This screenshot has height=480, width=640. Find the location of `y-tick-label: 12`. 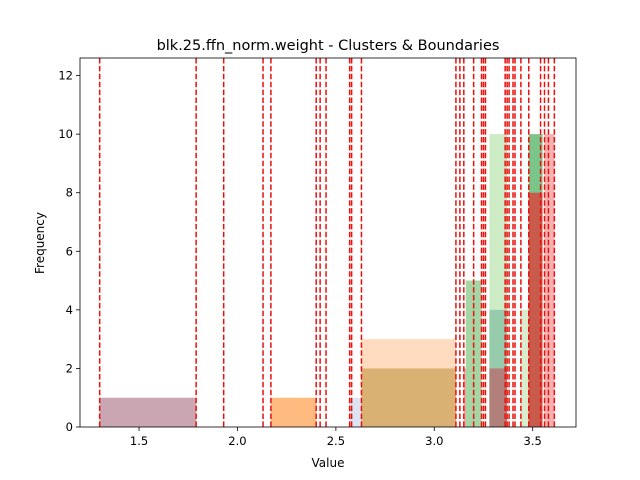

y-tick-label: 12 is located at coordinates (65, 76).